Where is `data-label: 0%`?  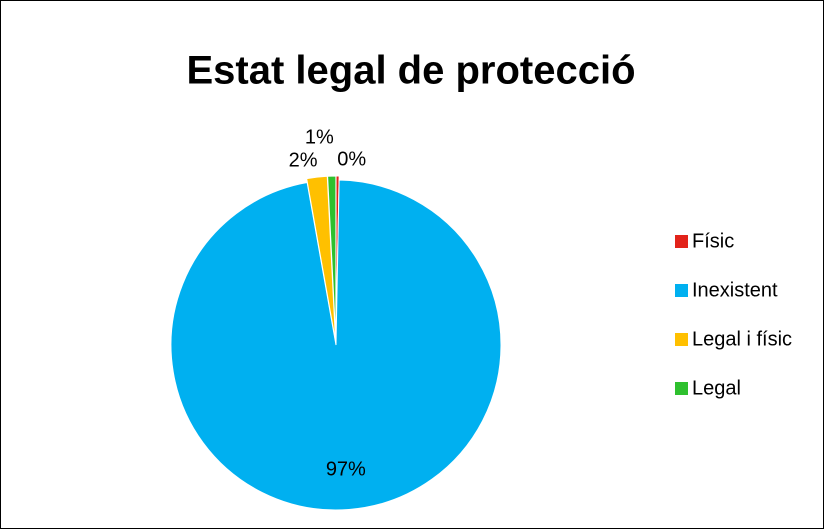 data-label: 0% is located at coordinates (351, 159).